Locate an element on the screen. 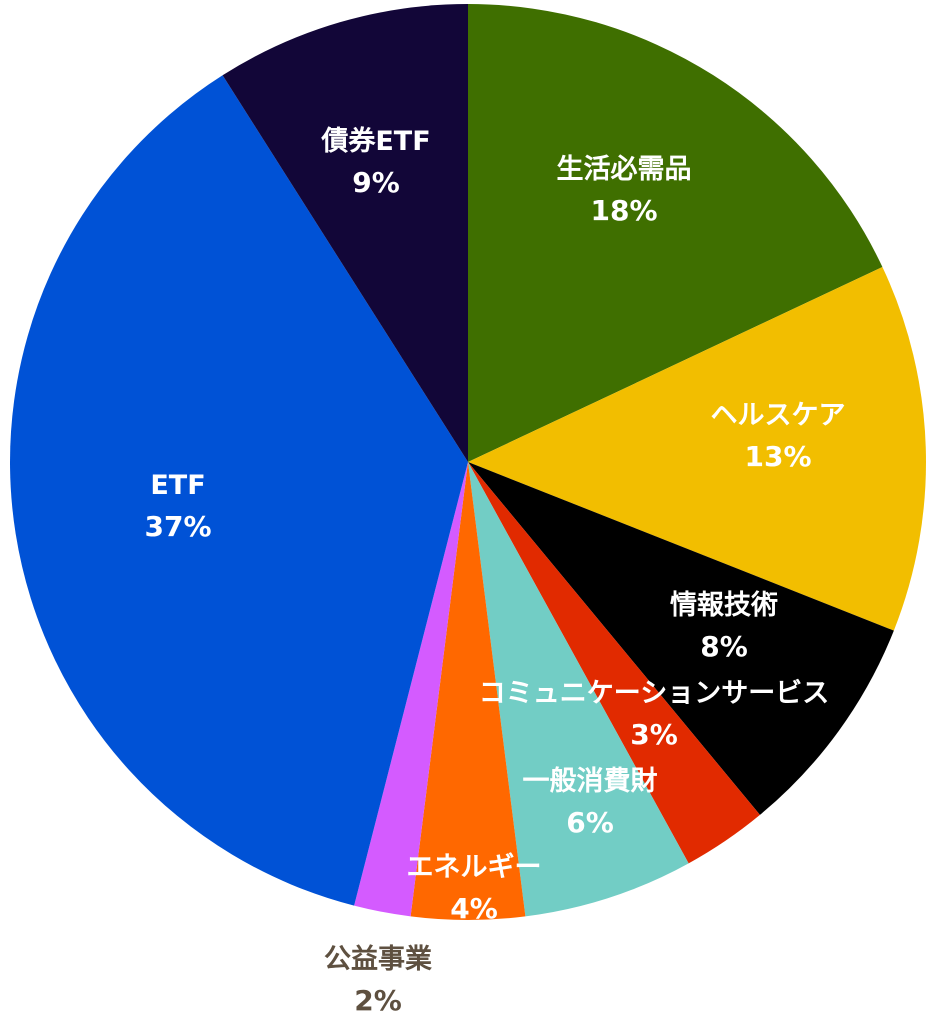 This screenshot has height=1024, width=936. slice-percent-label: 9% is located at coordinates (376, 182).